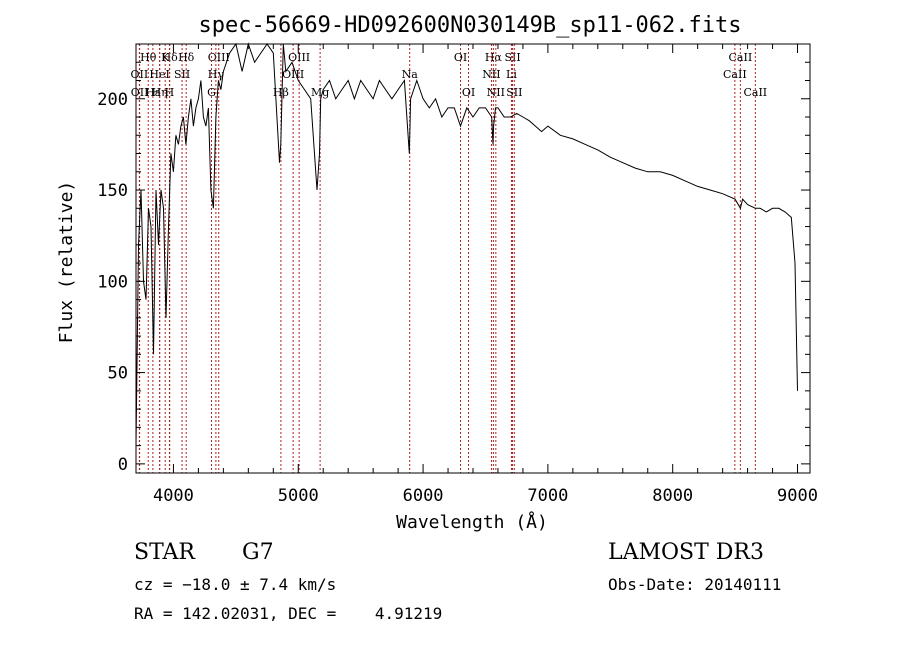 This screenshot has width=900, height=649. What do you see at coordinates (320, 92) in the screenshot?
I see `line-marker-label: Mg` at bounding box center [320, 92].